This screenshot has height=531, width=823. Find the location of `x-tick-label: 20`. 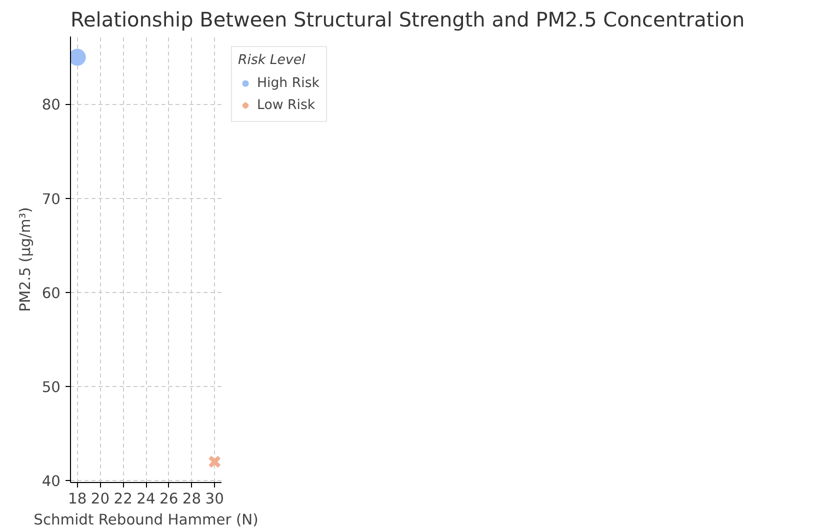

x-tick-label: 20 is located at coordinates (100, 499).